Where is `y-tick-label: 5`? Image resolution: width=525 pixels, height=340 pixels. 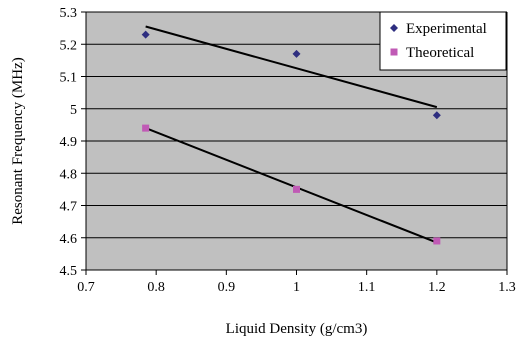 y-tick-label: 5 is located at coordinates (73, 110).